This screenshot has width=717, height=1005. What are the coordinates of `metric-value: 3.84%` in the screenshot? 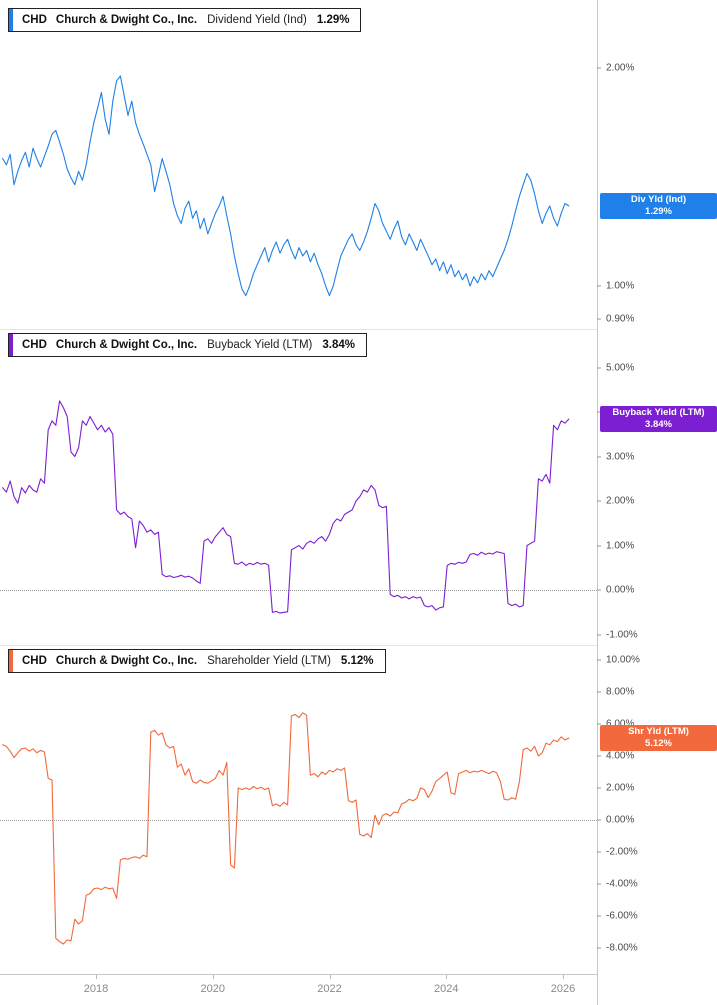 It's located at (338, 345).